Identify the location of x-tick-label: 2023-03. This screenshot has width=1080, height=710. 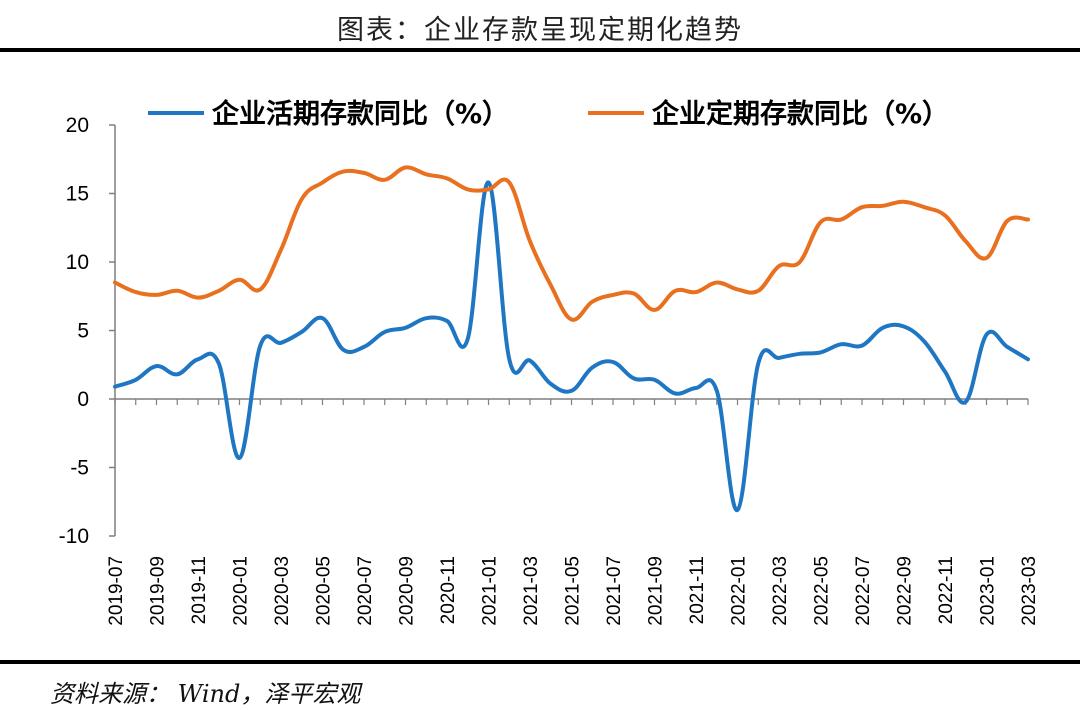
(1029, 591).